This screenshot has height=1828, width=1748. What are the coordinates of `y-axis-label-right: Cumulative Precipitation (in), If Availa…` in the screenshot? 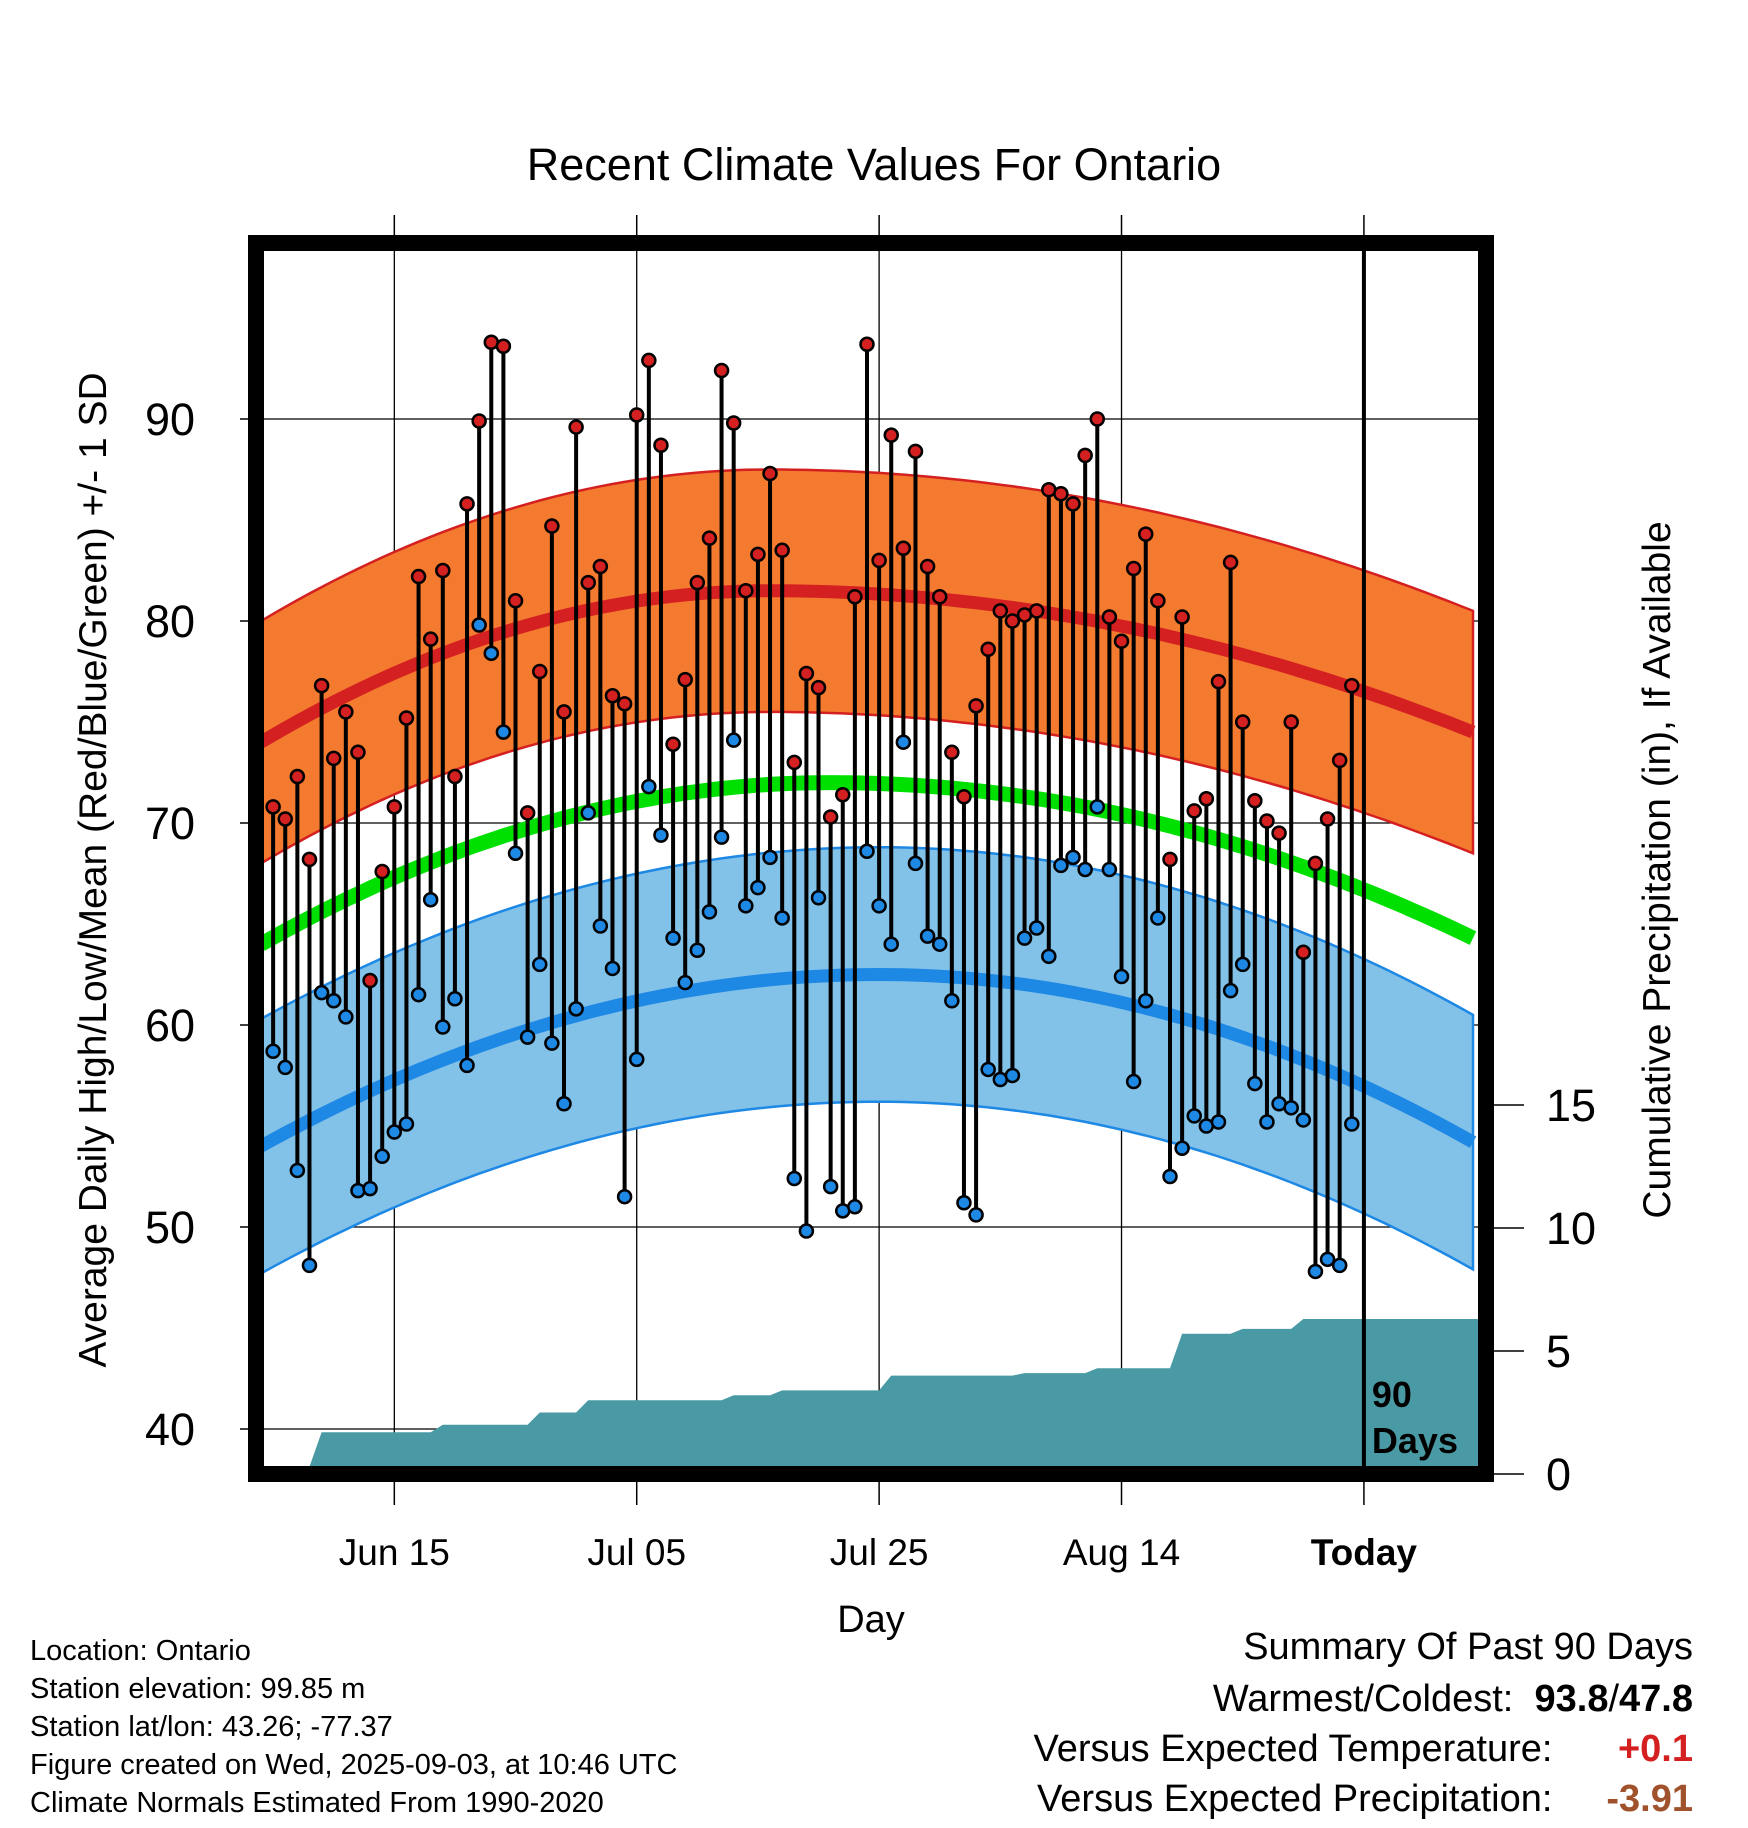 It's located at (1657, 869).